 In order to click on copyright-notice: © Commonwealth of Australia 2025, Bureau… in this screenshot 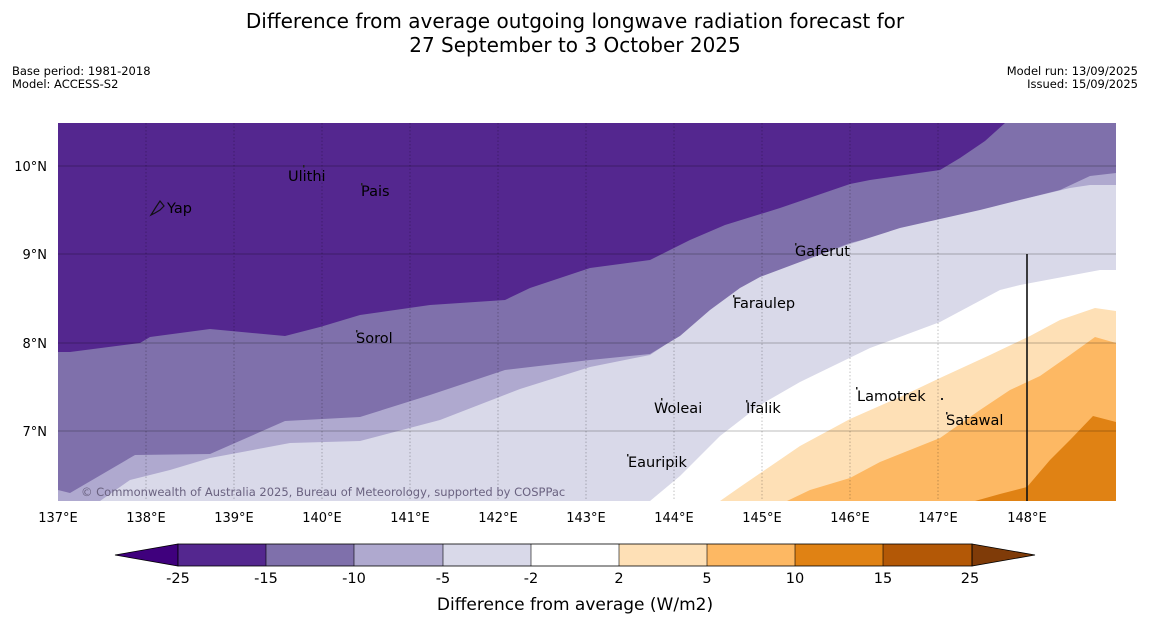, I will do `click(323, 492)`.